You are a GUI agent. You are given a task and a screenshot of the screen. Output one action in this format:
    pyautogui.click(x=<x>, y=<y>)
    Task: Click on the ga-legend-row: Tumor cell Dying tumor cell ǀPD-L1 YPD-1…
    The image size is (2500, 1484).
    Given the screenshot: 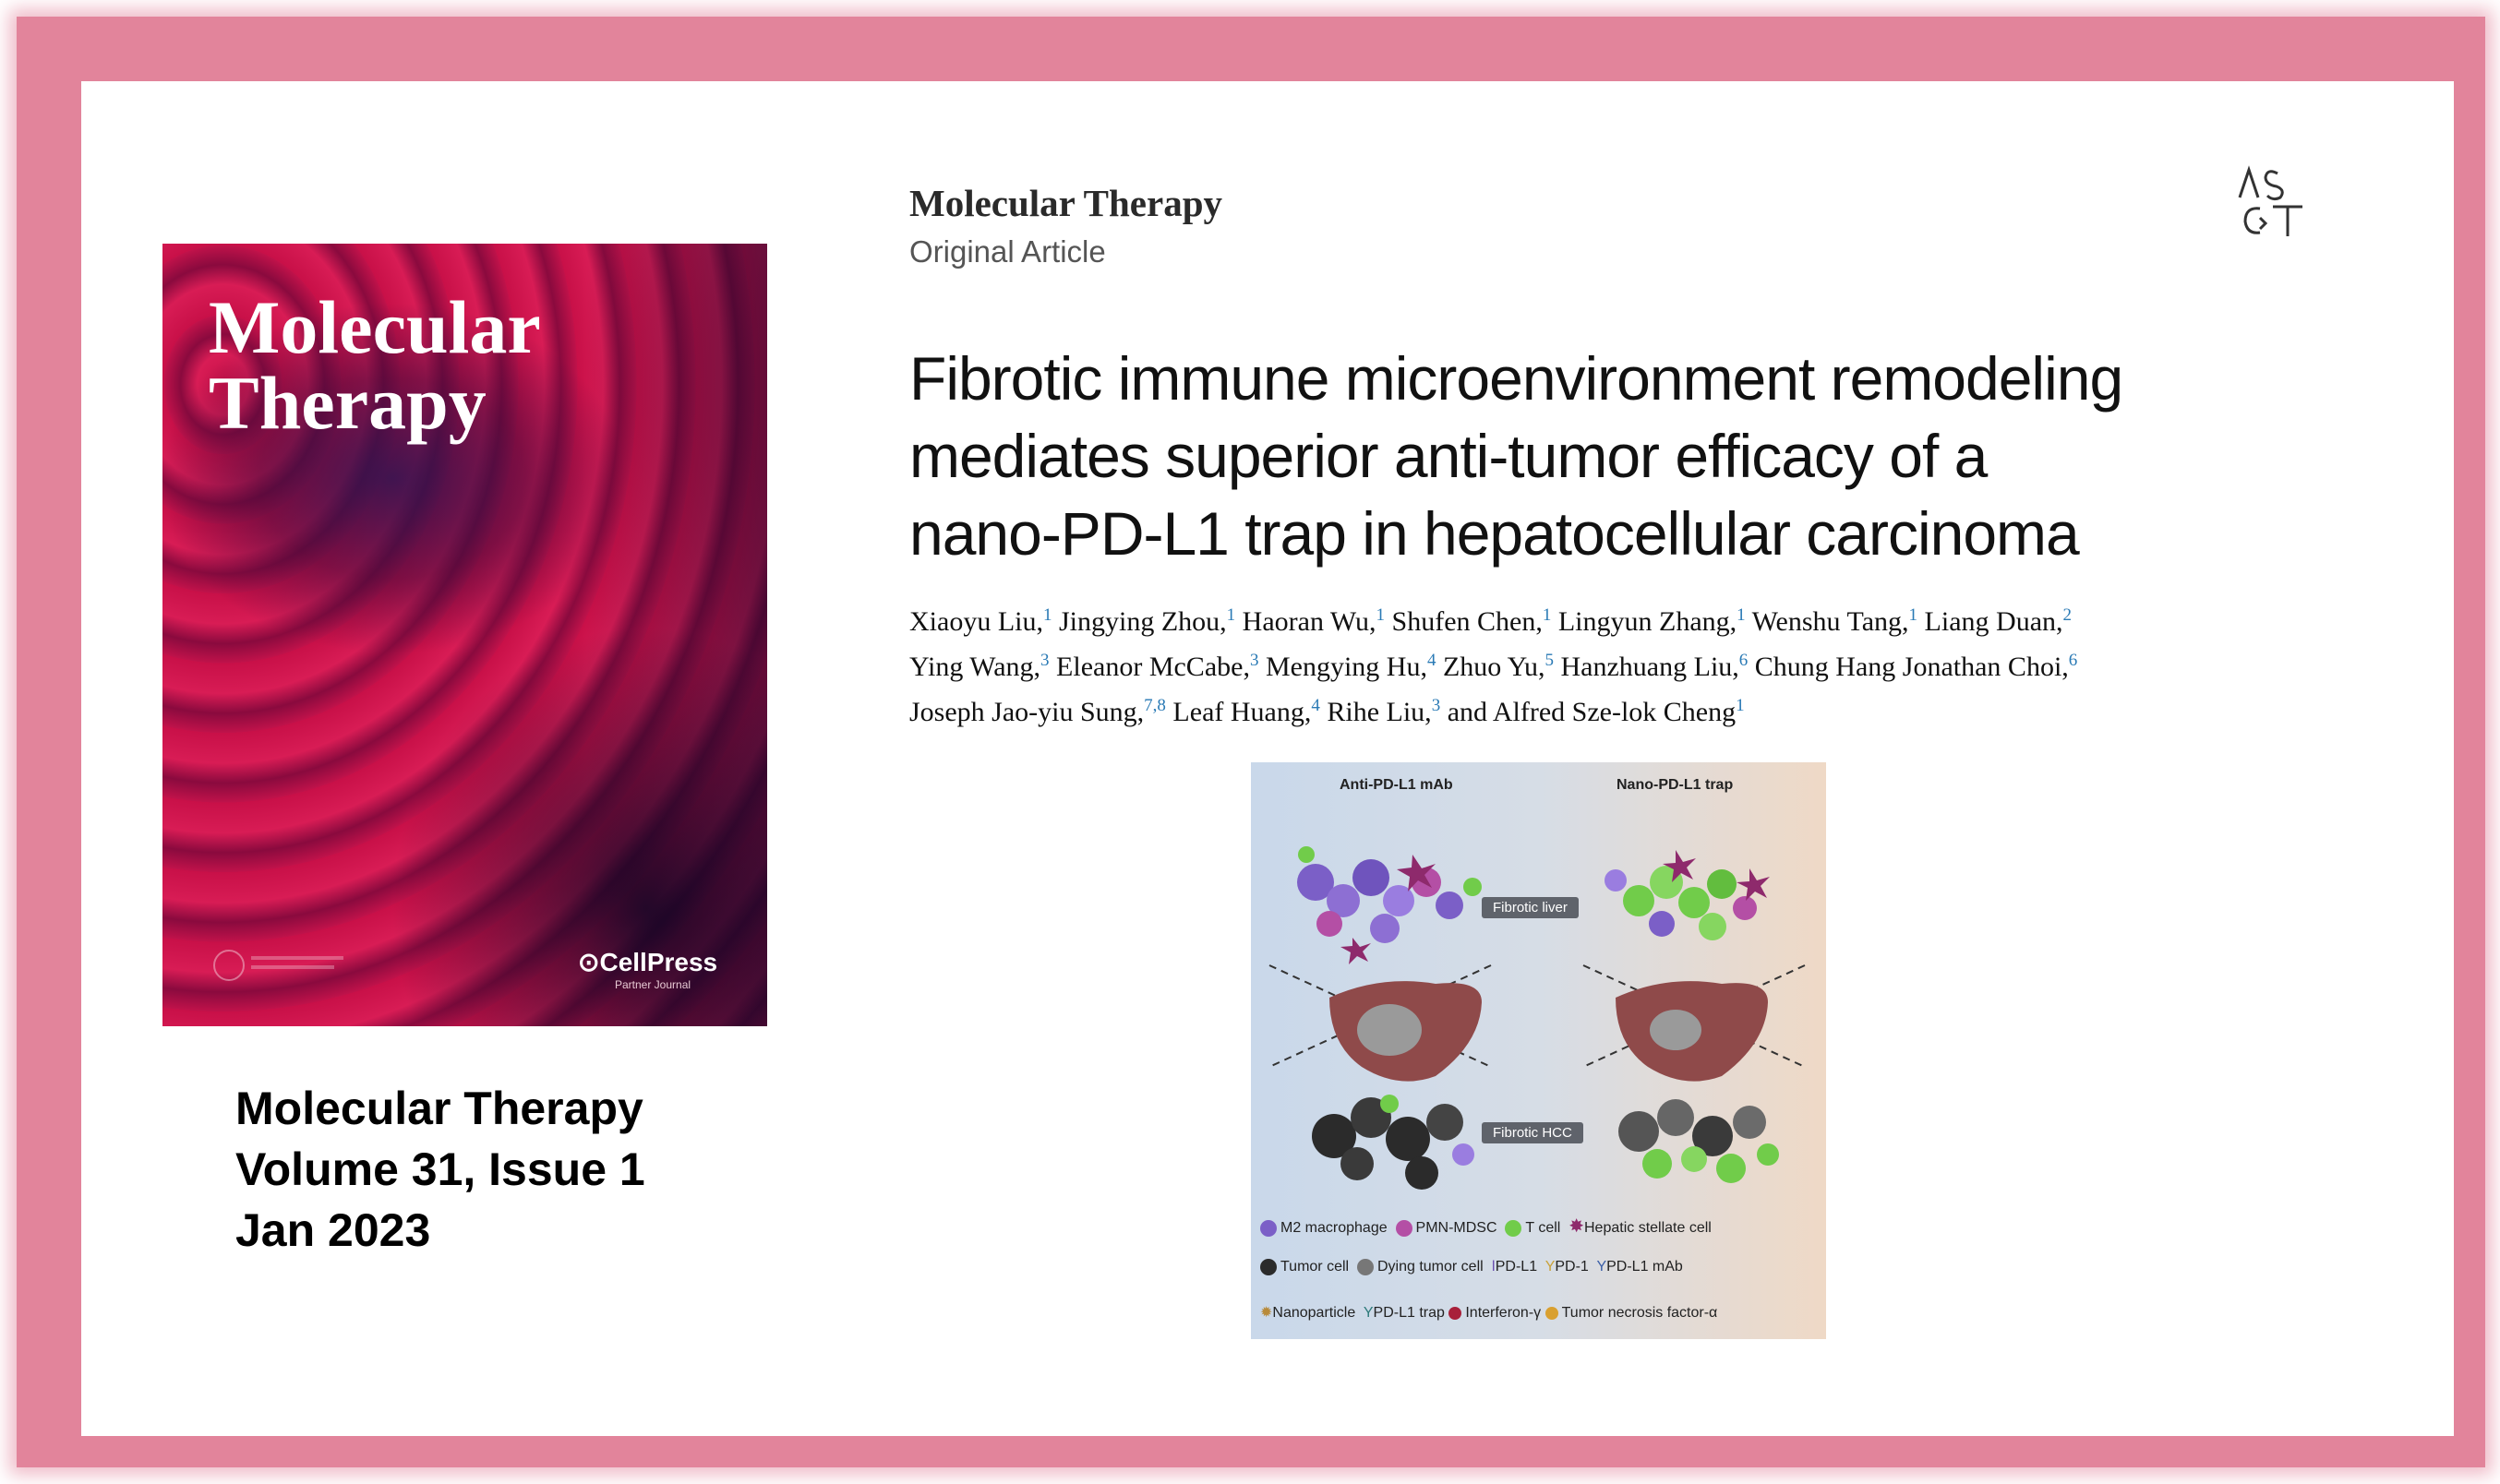 What is the action you would take?
    pyautogui.click(x=1471, y=1267)
    